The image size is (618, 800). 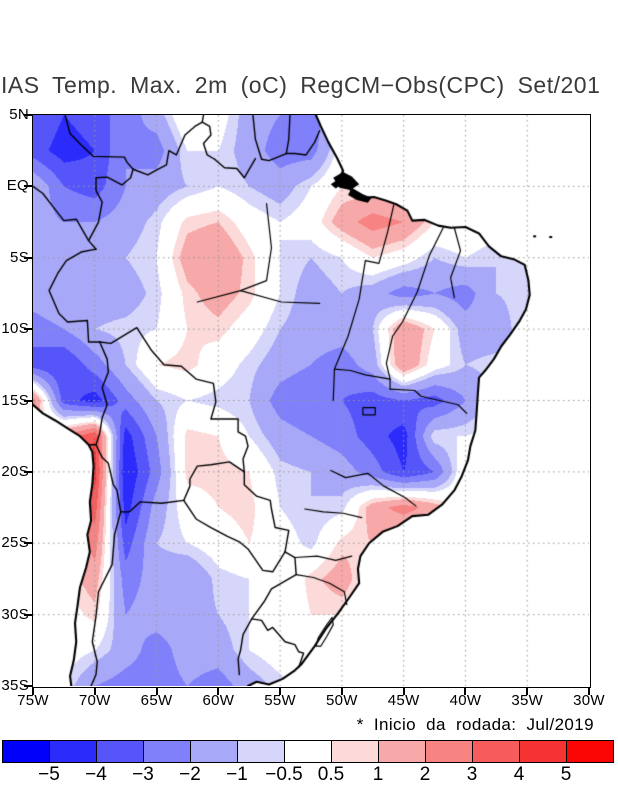 What do you see at coordinates (96, 774) in the screenshot?
I see `colorbar-tick-label: −4` at bounding box center [96, 774].